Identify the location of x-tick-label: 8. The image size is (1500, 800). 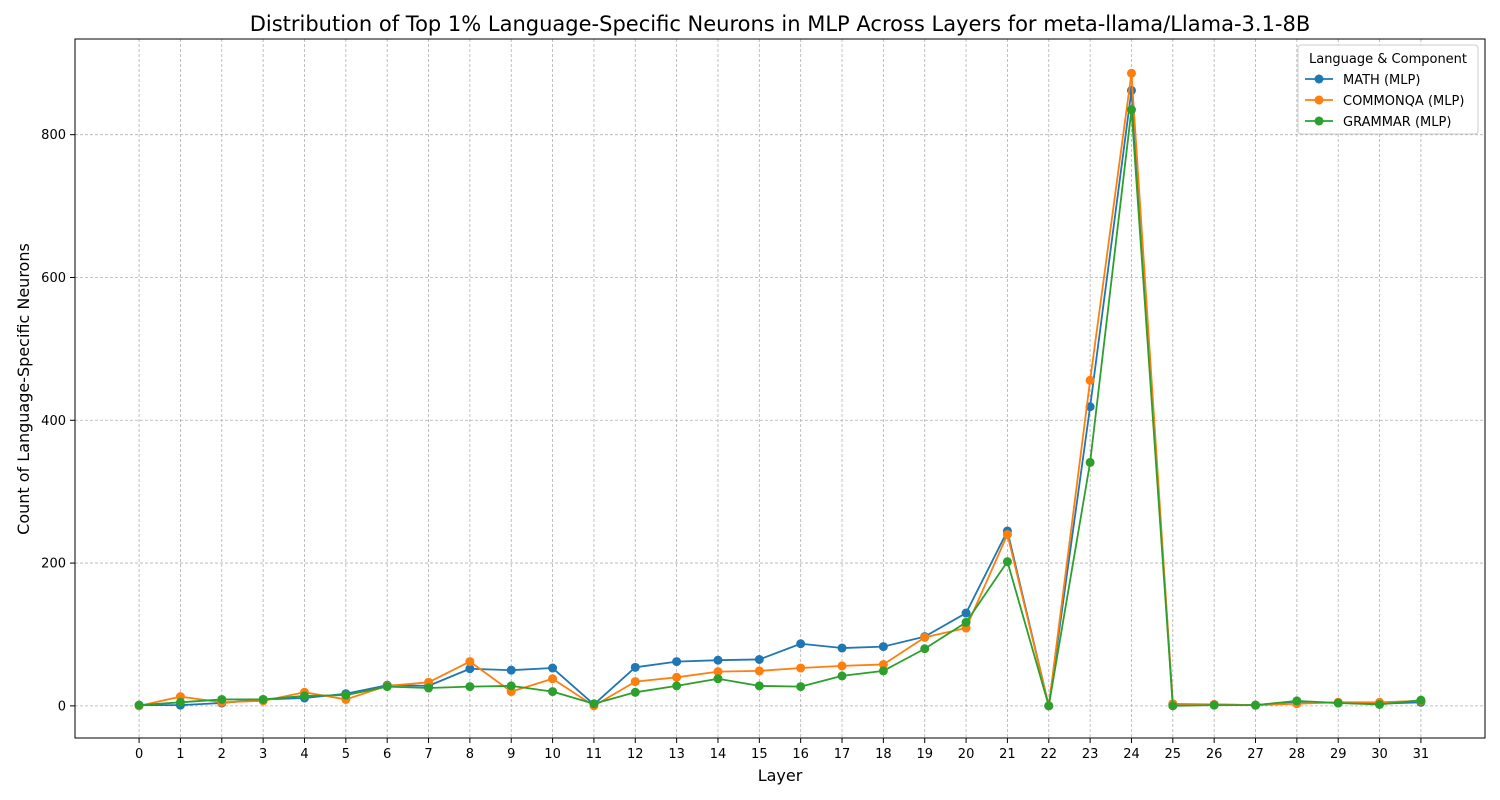
(470, 754).